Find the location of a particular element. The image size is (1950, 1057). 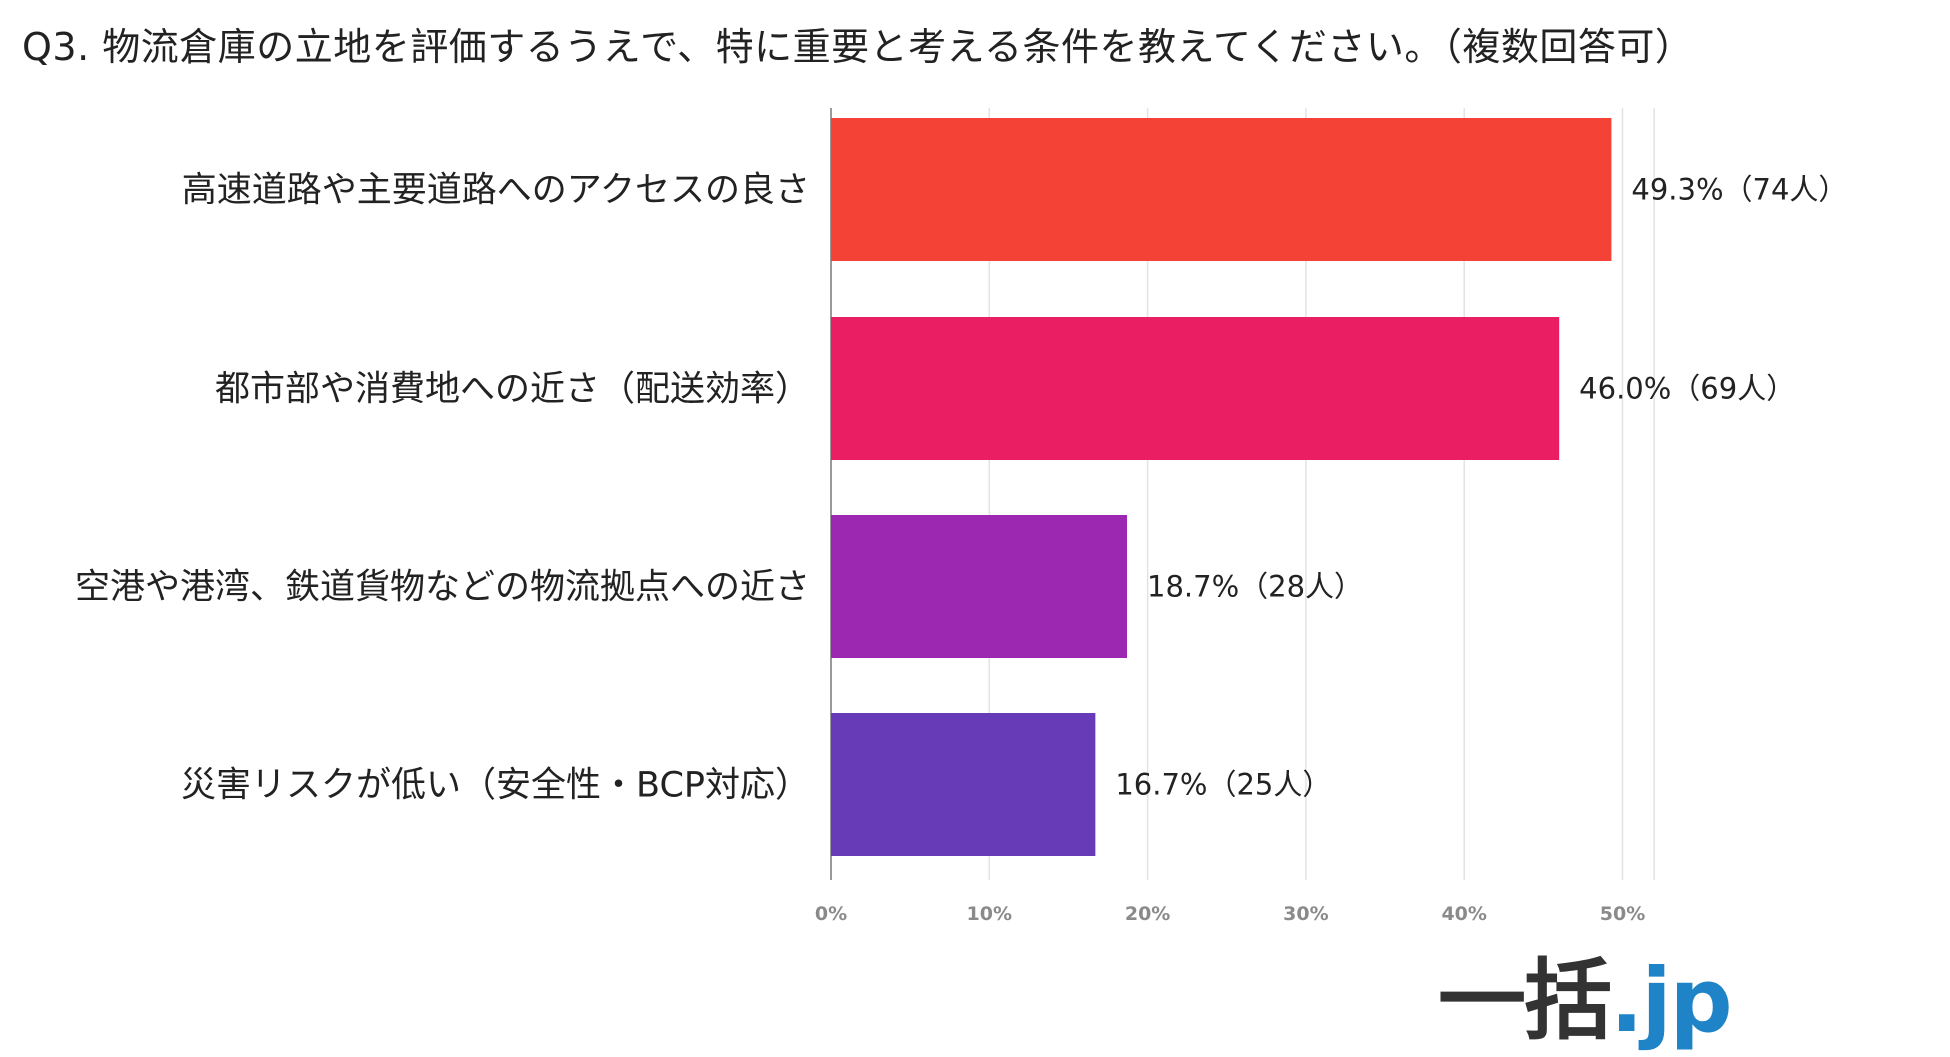

x-tick-label: 50% is located at coordinates (1622, 914).